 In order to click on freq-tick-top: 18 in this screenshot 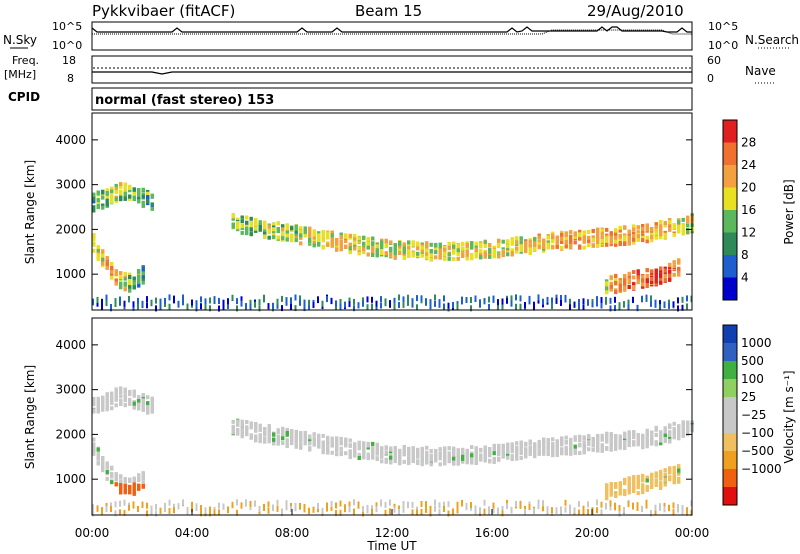, I will do `click(69, 60)`.